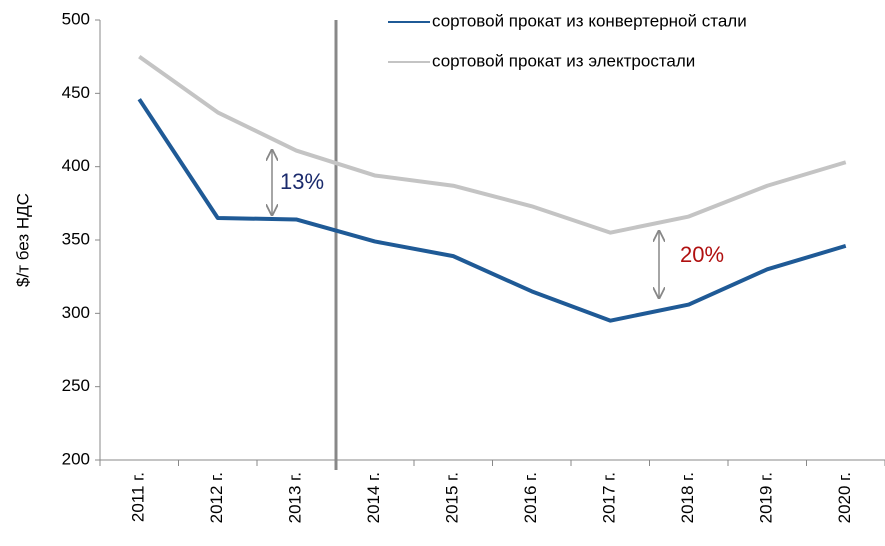  What do you see at coordinates (216, 497) in the screenshot?
I see `x-tick-label: 2012 г.` at bounding box center [216, 497].